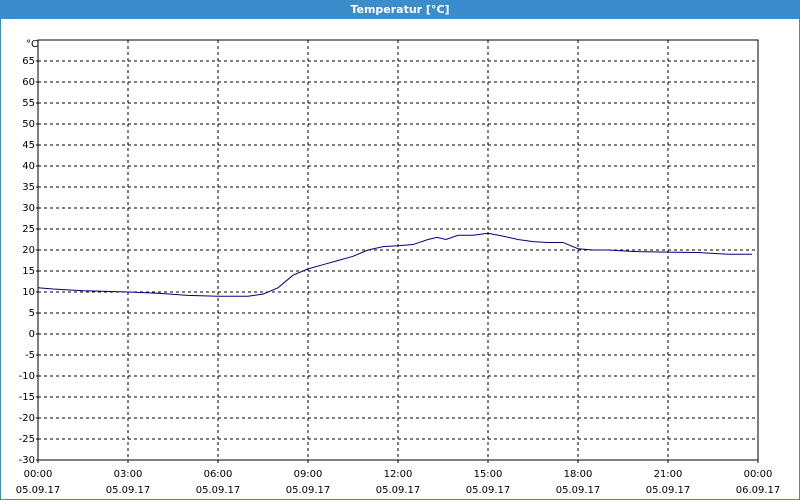 The height and width of the screenshot is (500, 800). What do you see at coordinates (30, 355) in the screenshot?
I see `y-tick-label: -5` at bounding box center [30, 355].